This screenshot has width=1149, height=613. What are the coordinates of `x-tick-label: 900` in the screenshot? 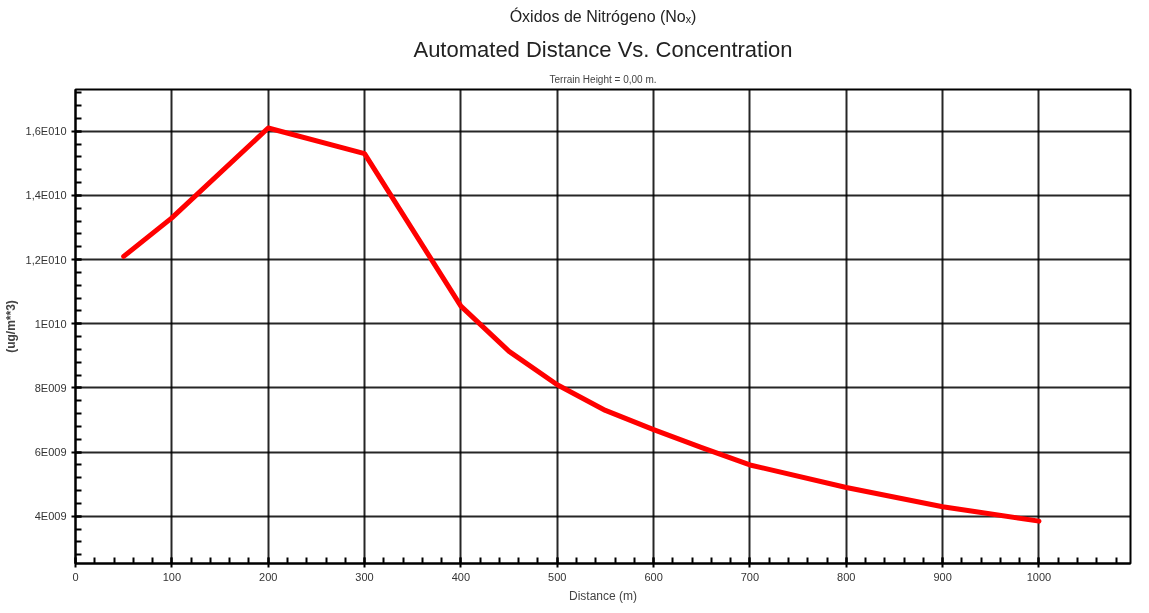 It's located at (942, 576).